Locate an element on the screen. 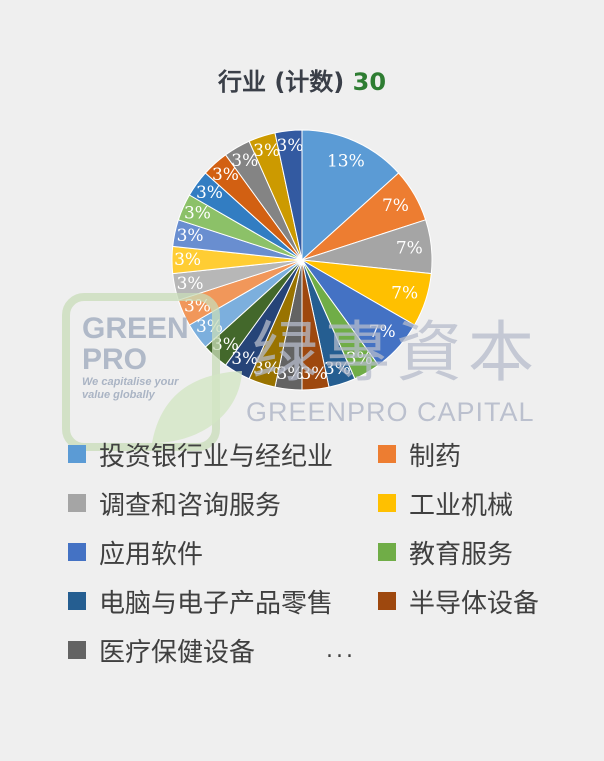  legend-item-3: 工业机械 is located at coordinates (446, 503).